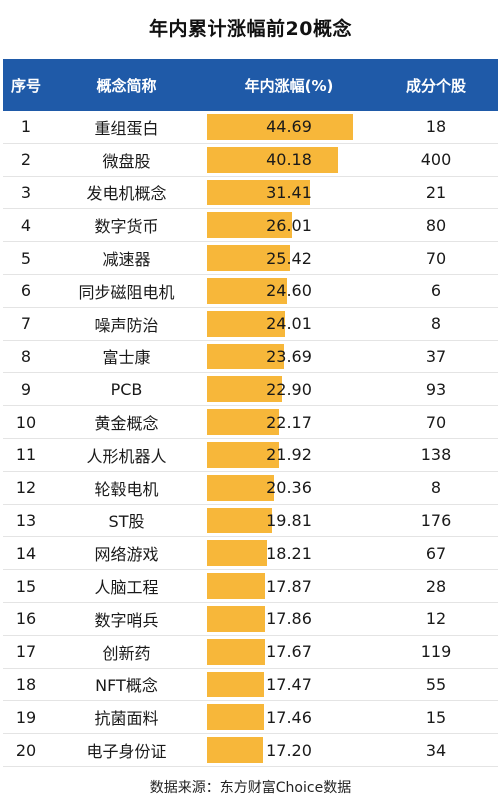 This screenshot has height=806, width=501. What do you see at coordinates (289, 685) in the screenshot?
I see `gain-cell: 17.47` at bounding box center [289, 685].